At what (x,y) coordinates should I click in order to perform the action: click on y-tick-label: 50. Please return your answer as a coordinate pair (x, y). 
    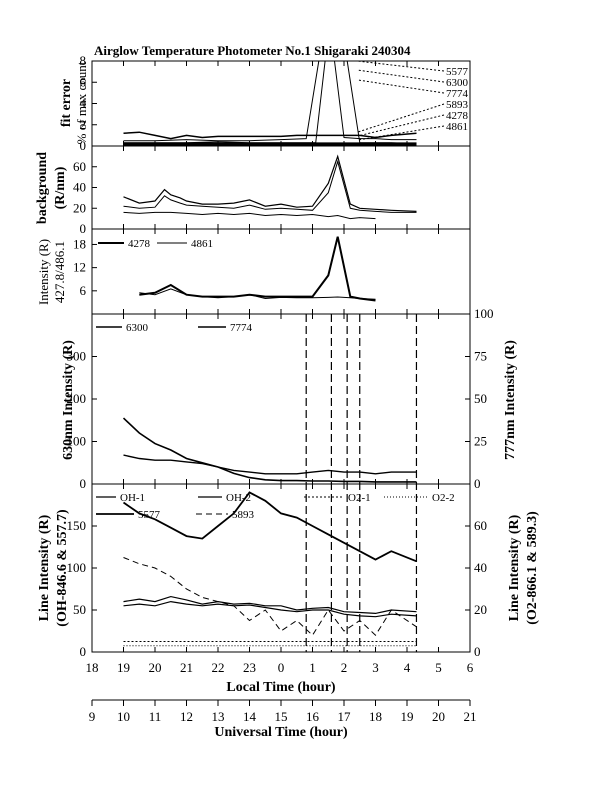
    Looking at the image, I should click on (79, 609).